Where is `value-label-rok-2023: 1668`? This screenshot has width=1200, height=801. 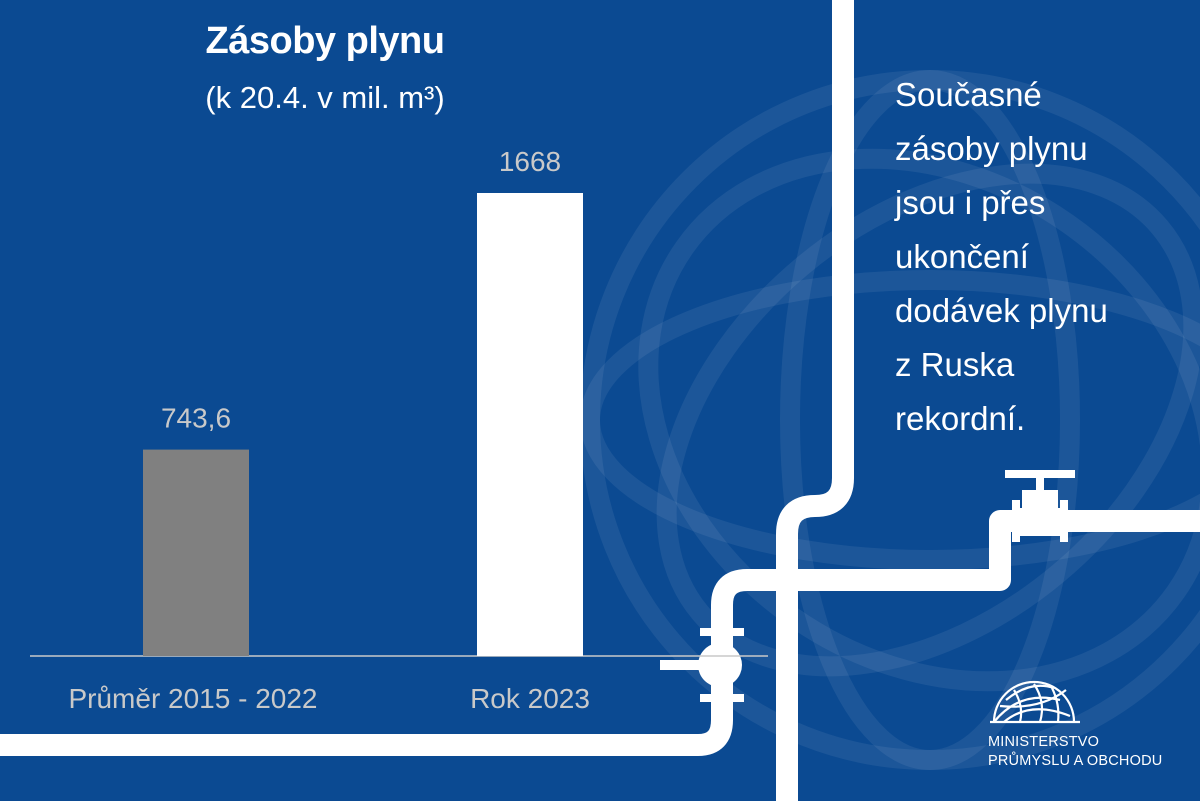 value-label-rok-2023: 1668 is located at coordinates (530, 161).